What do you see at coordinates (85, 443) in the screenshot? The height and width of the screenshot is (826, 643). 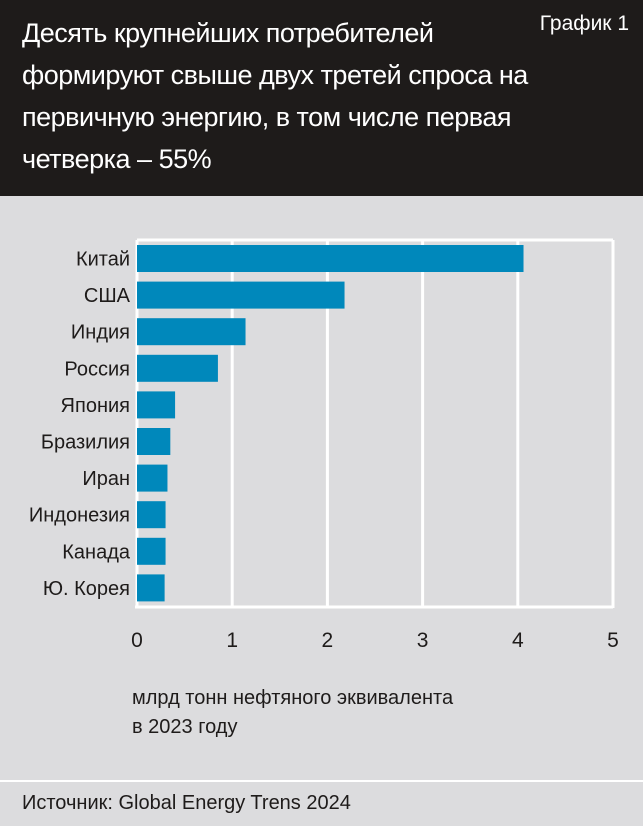 I see `category-label: Бразилия` at bounding box center [85, 443].